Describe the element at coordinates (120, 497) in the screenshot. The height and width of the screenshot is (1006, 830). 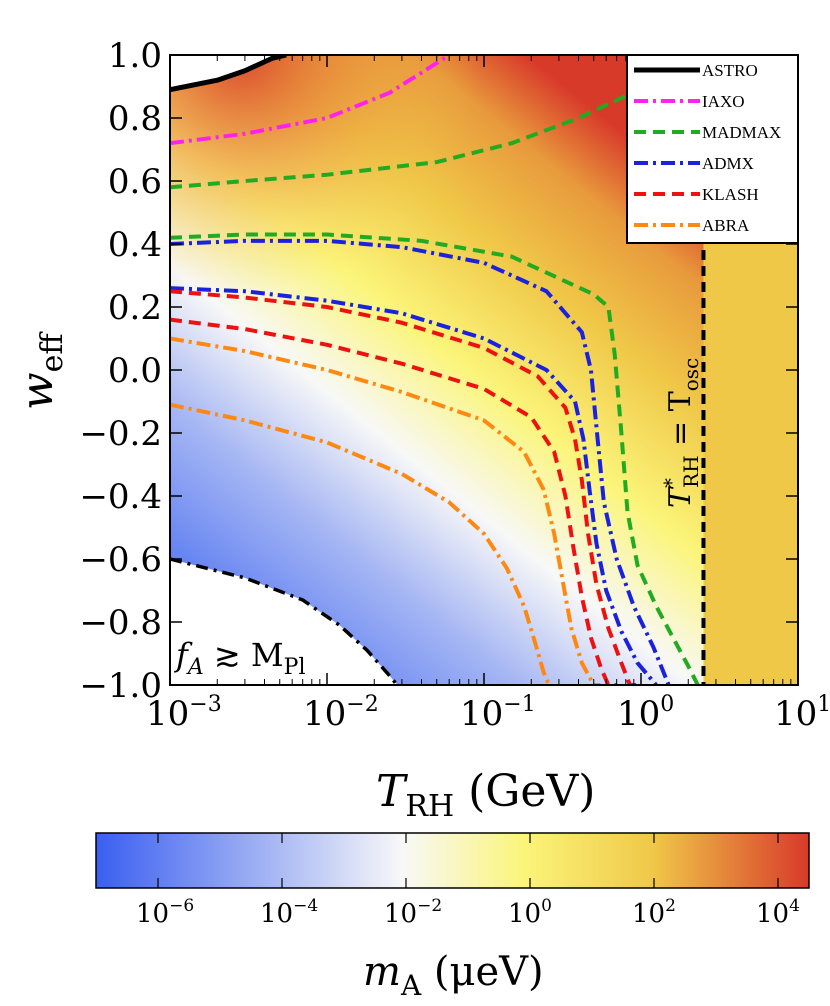
I see `y-tick-label: −0.4` at that location.